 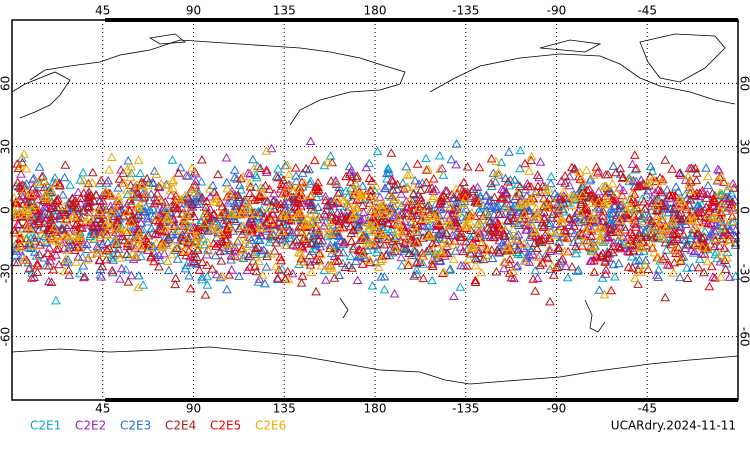 I want to click on antarctica, so click(x=375, y=365).